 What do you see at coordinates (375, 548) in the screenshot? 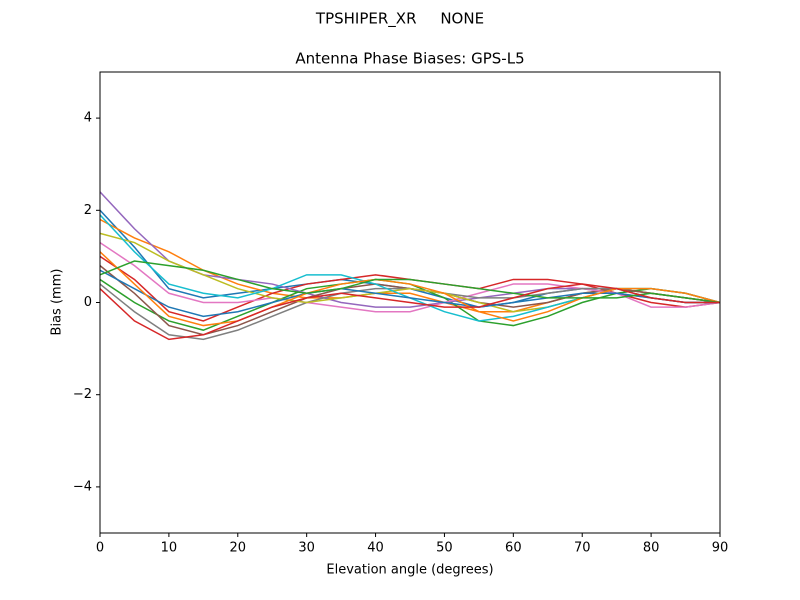
I see `x-tick-label: 40` at bounding box center [375, 548].